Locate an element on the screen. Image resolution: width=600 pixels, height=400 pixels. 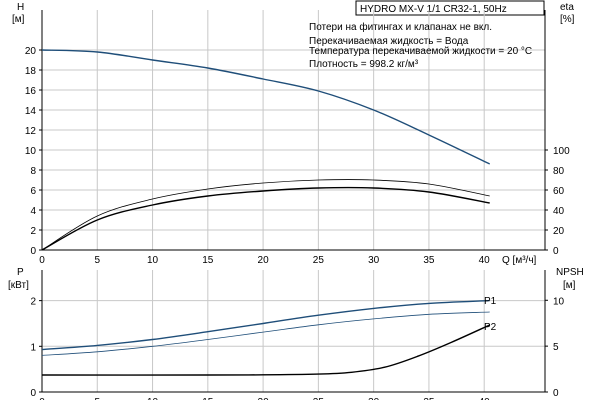
note-density: Плотность = 998.2 кг/м³ is located at coordinates (364, 64).